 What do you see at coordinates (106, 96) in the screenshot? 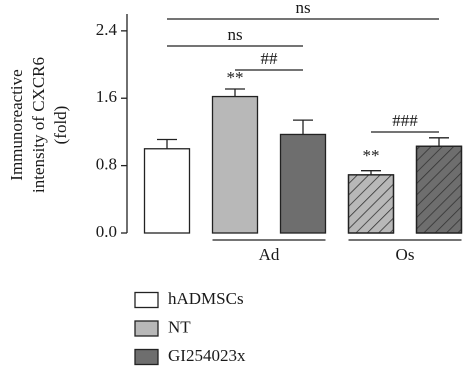
I see `y-tick-label: 1.6` at bounding box center [106, 96].